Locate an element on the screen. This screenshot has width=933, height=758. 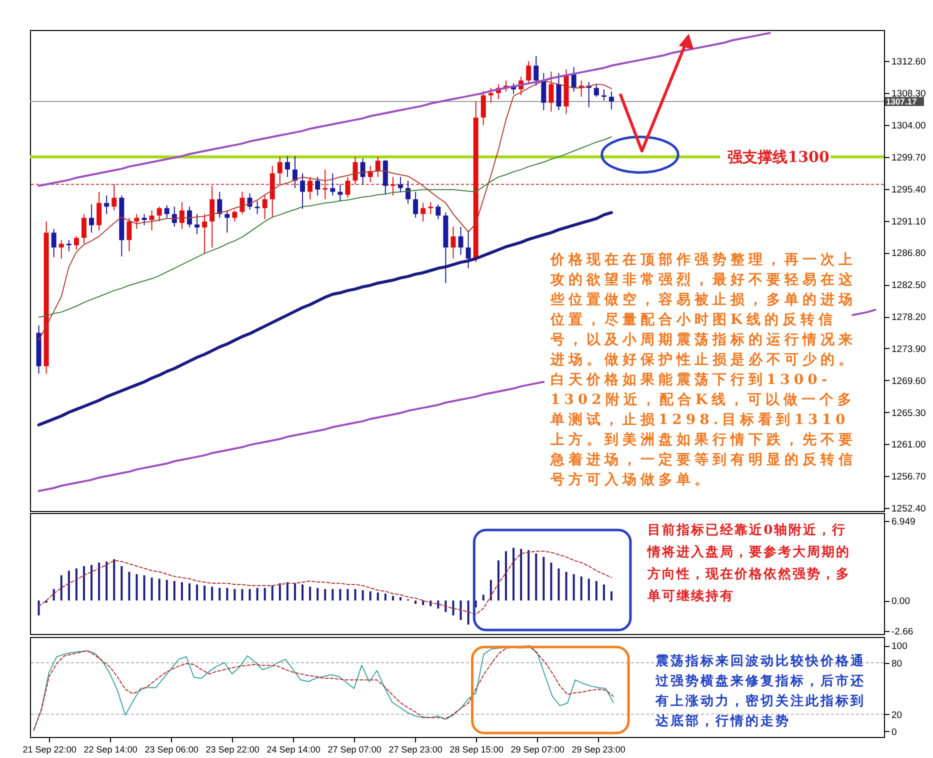
annotation: 震荡指标来回波动比较快价格通过强势横盘来修复指标，后市还有上涨动力，密切关注此指标到达底部，行情的走势 is located at coordinates (760, 692).